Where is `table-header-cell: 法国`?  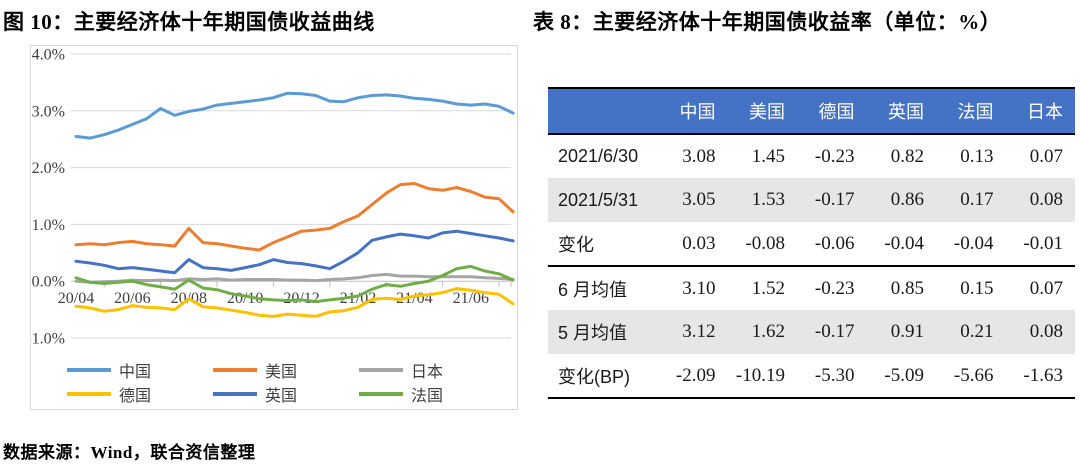 table-header-cell: 法国 is located at coordinates (975, 112).